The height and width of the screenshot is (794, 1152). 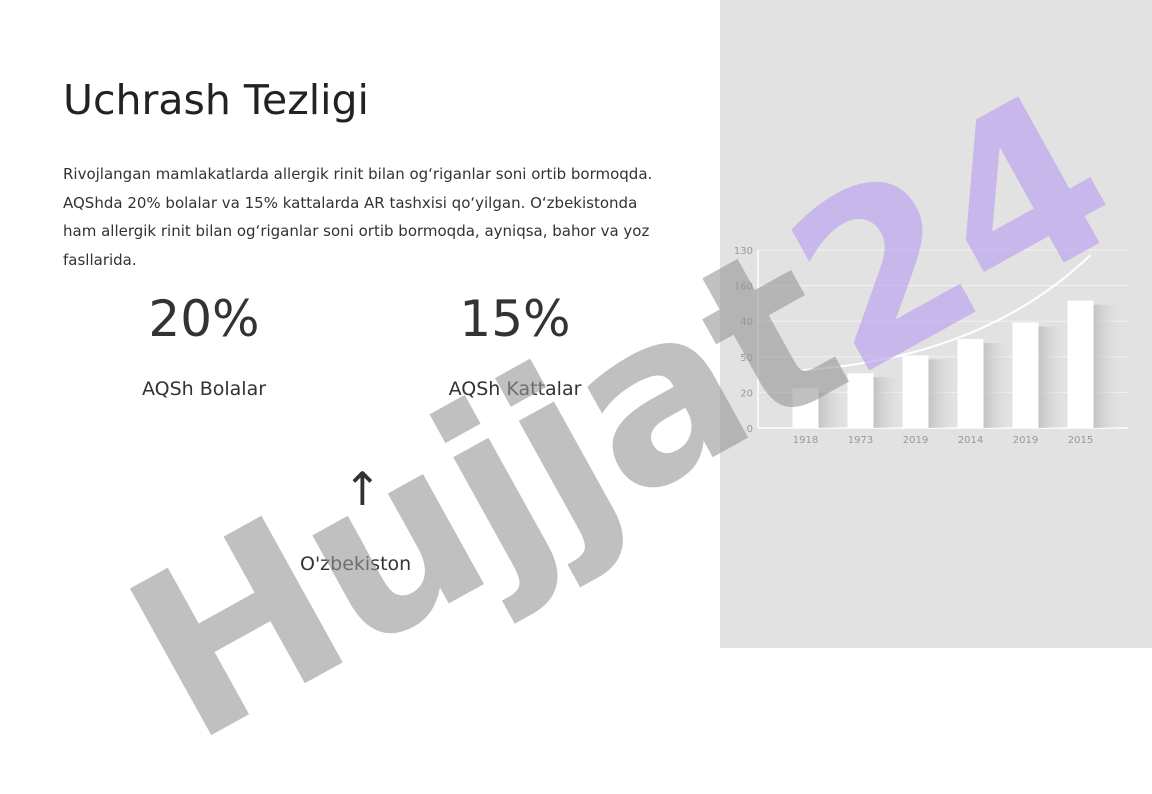 What do you see at coordinates (204, 389) in the screenshot?
I see `stat-label: AQSh Bolalar` at bounding box center [204, 389].